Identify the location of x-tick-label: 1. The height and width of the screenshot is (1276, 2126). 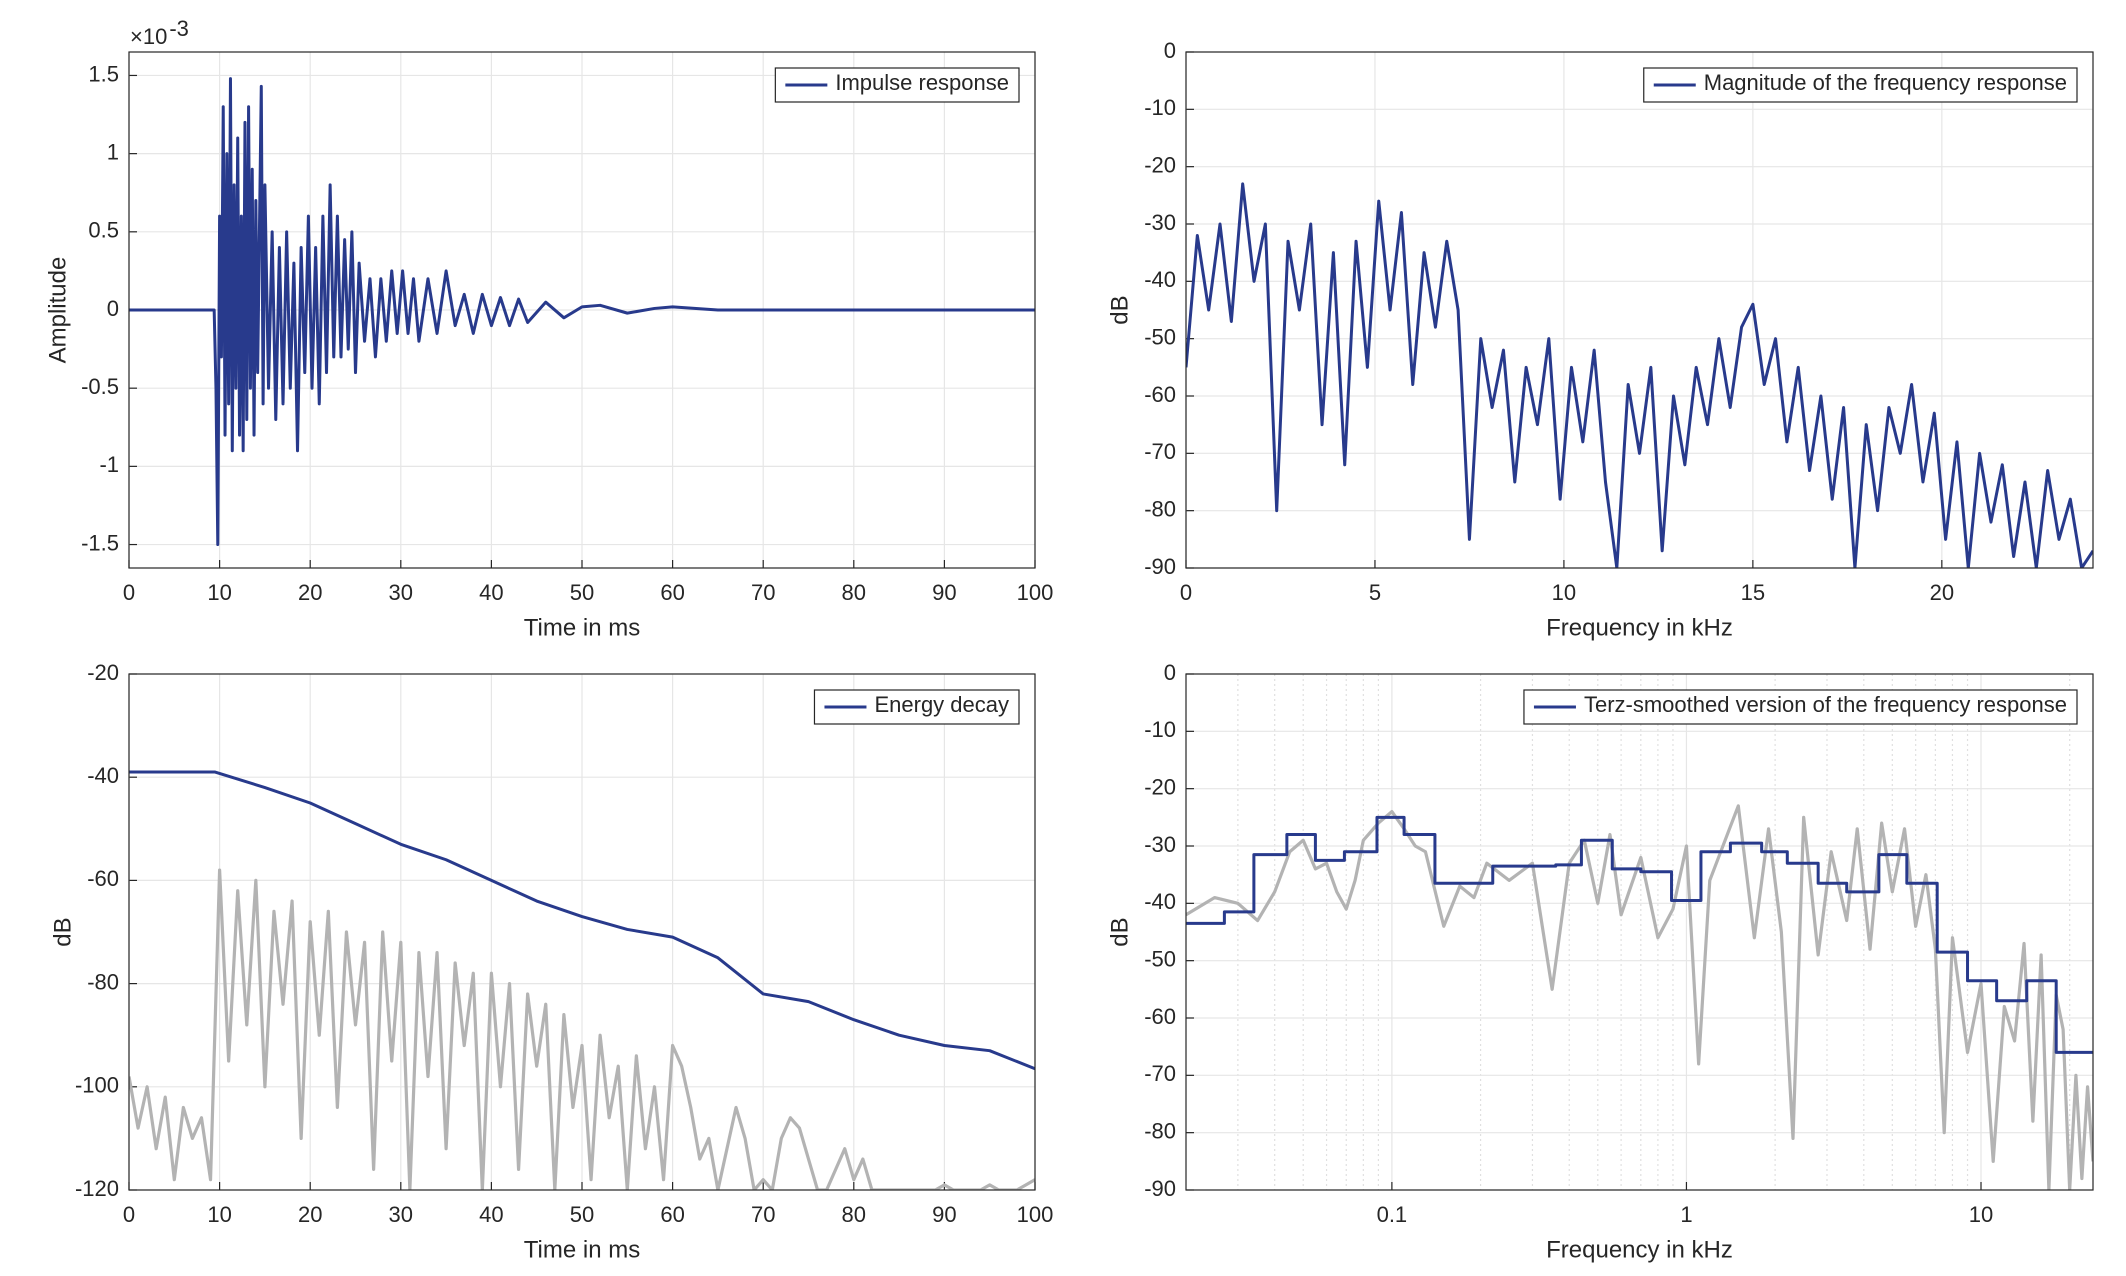
(1686, 1214).